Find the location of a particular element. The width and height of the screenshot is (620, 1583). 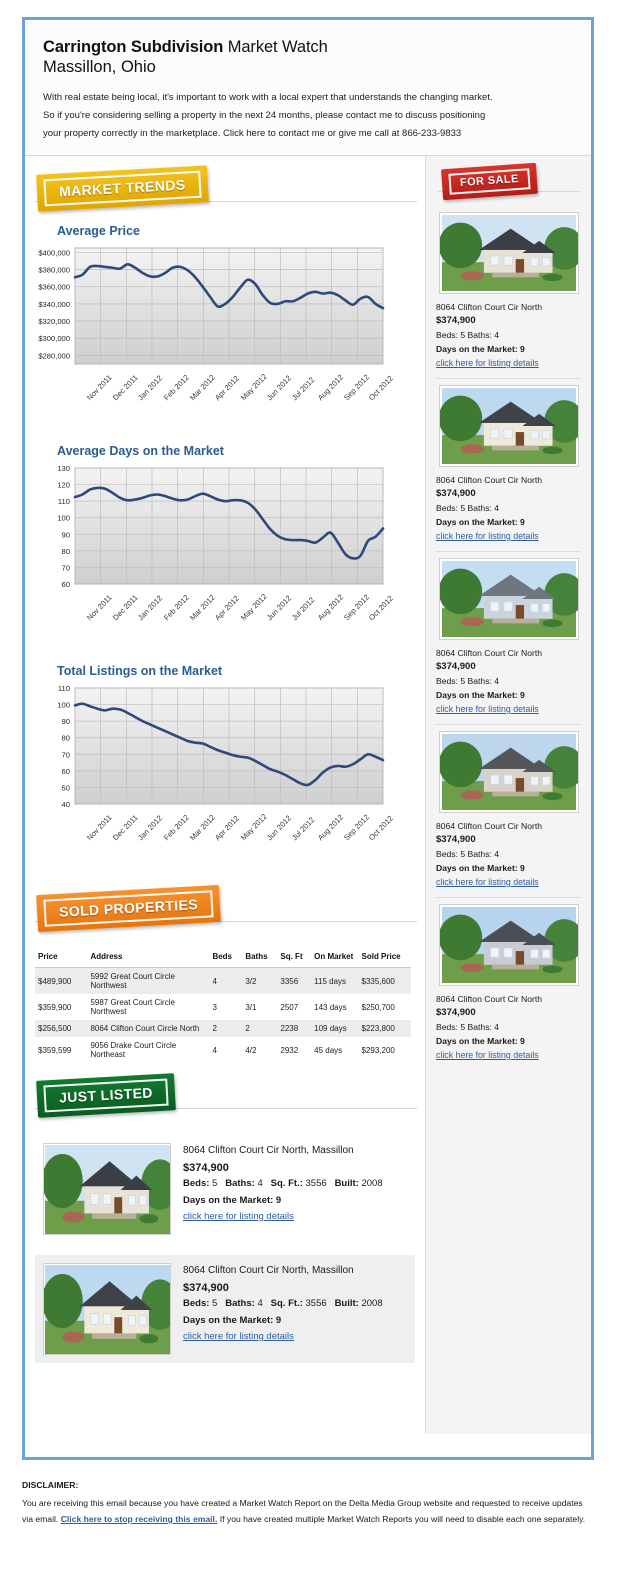

just-listed-badge: JUST LISTED is located at coordinates (106, 1095).